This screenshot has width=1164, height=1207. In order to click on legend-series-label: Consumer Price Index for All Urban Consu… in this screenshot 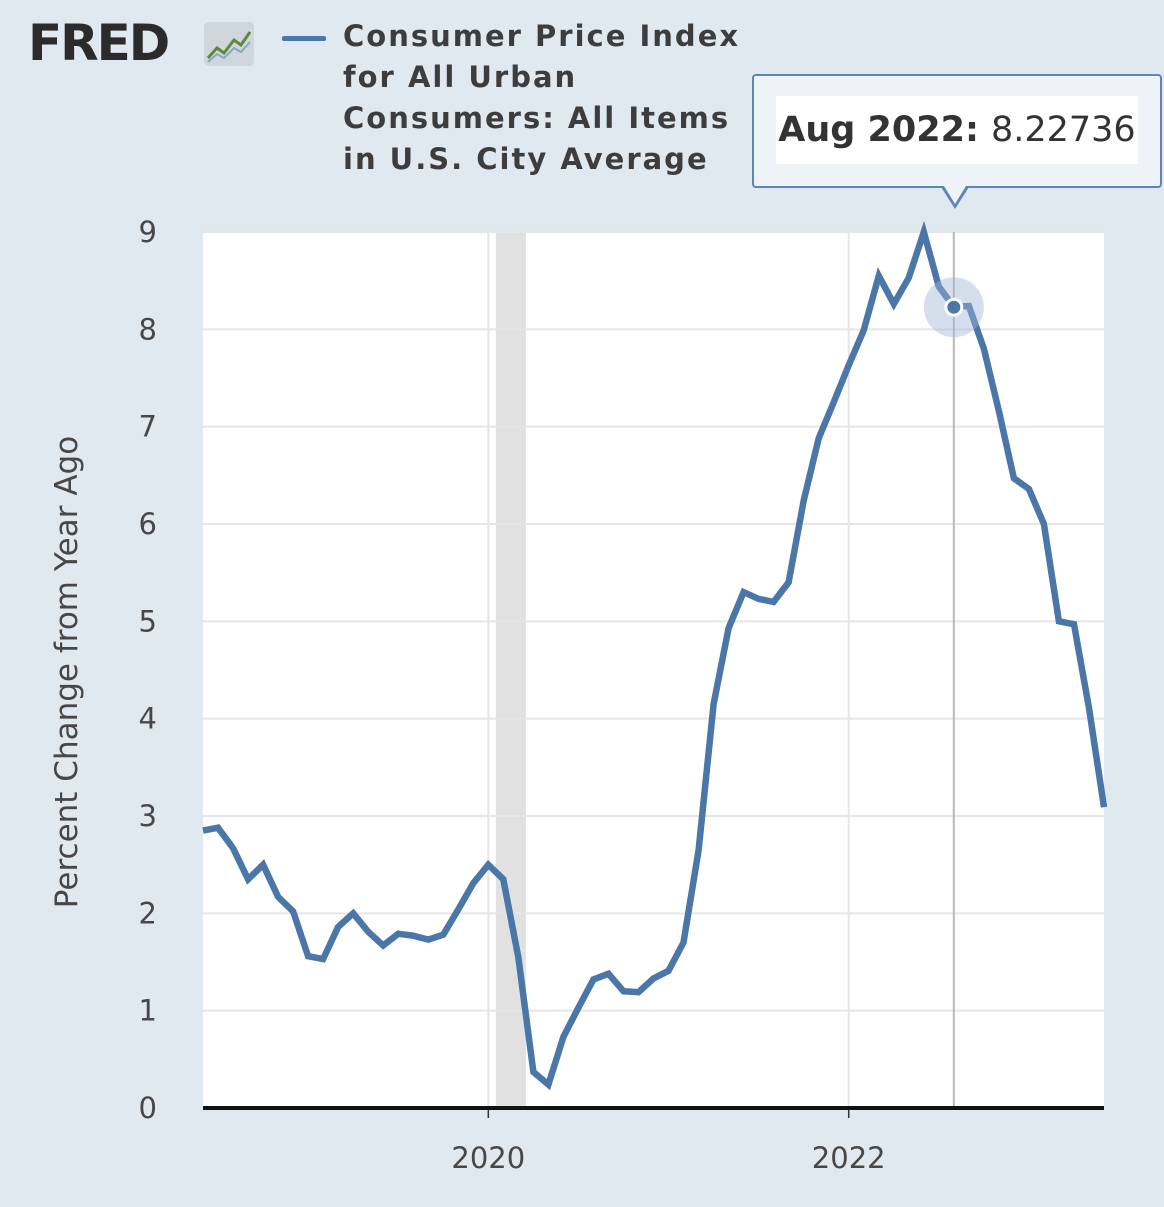, I will do `click(542, 97)`.